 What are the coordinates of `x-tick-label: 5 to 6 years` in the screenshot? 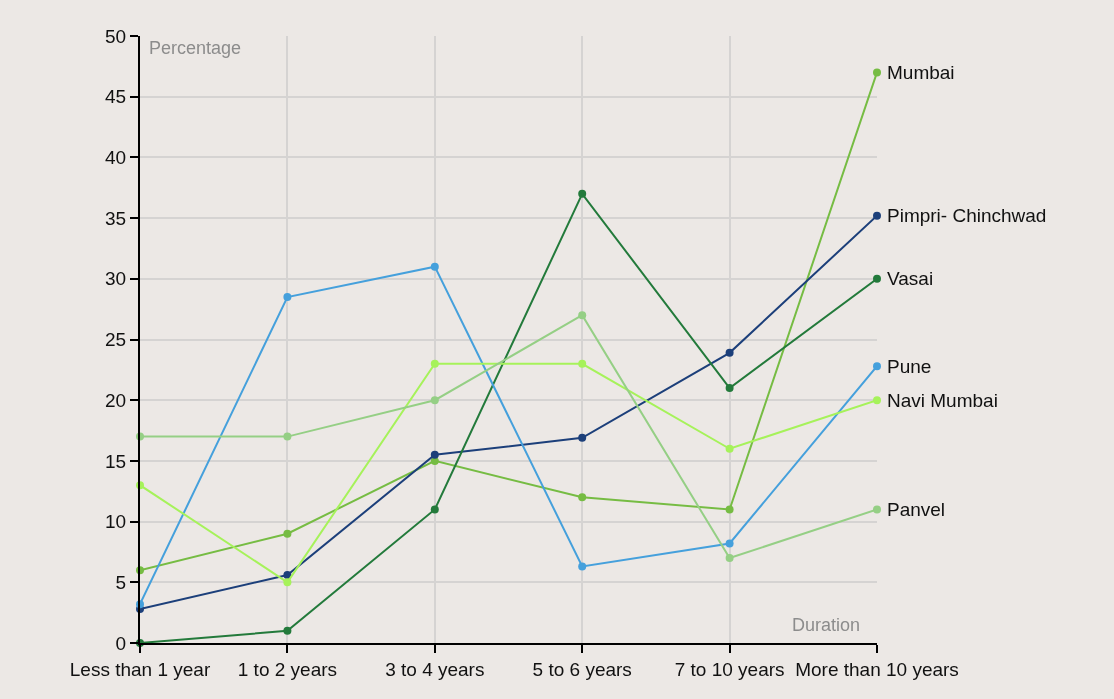 It's located at (582, 669).